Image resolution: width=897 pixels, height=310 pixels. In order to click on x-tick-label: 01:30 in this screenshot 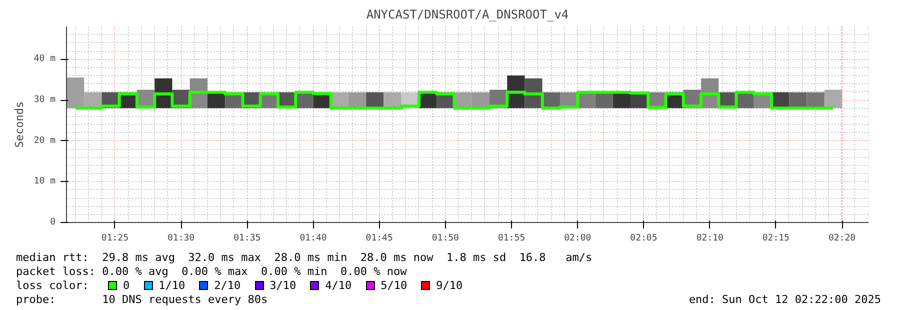, I will do `click(181, 239)`.